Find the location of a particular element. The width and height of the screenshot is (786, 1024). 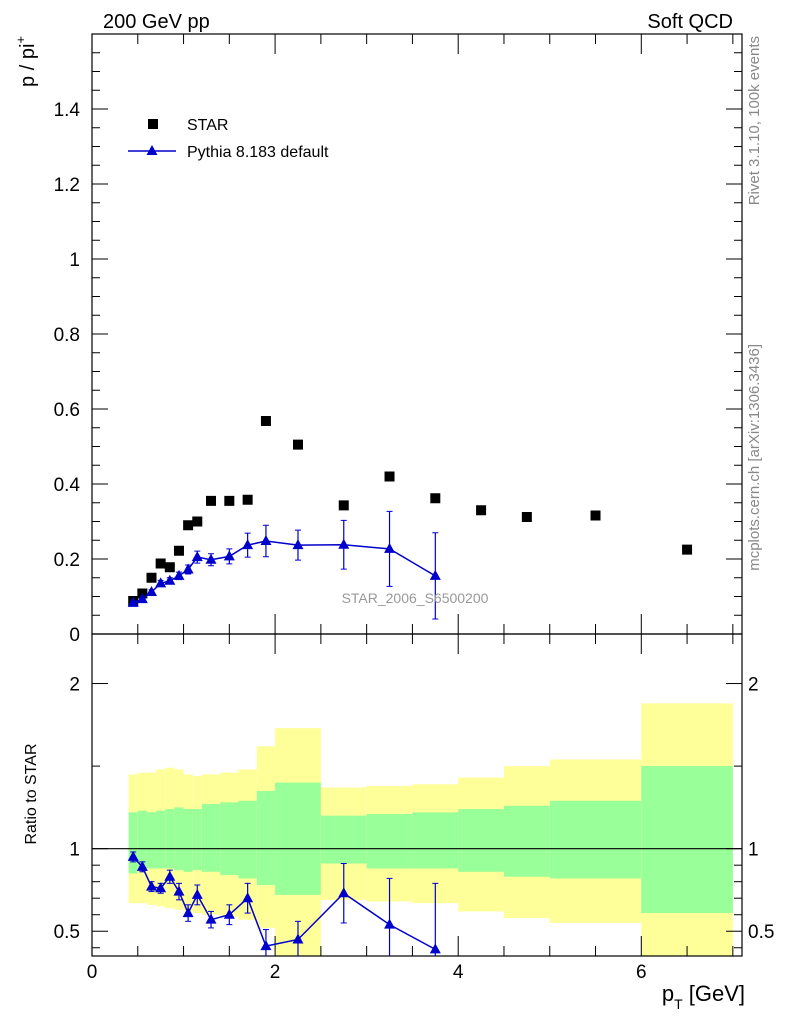

main-y-tick-label: 1.4 is located at coordinates (67, 110).